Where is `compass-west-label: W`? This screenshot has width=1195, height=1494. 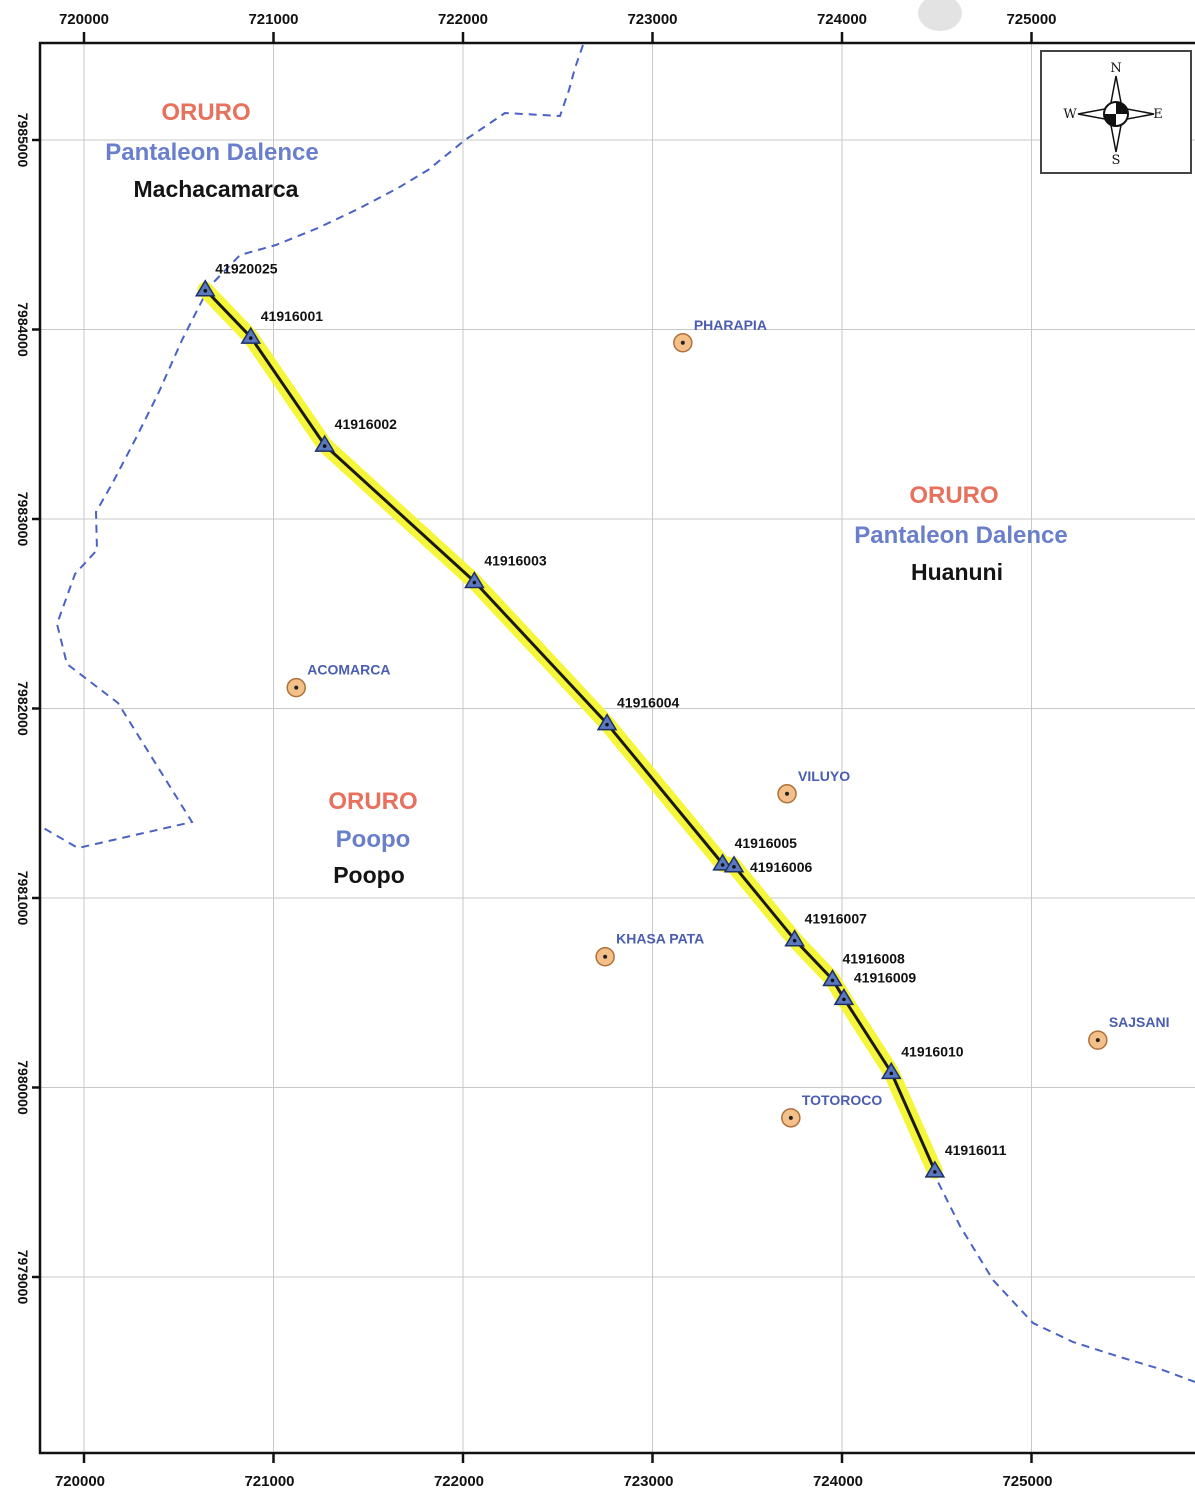
compass-west-label: W is located at coordinates (1070, 114).